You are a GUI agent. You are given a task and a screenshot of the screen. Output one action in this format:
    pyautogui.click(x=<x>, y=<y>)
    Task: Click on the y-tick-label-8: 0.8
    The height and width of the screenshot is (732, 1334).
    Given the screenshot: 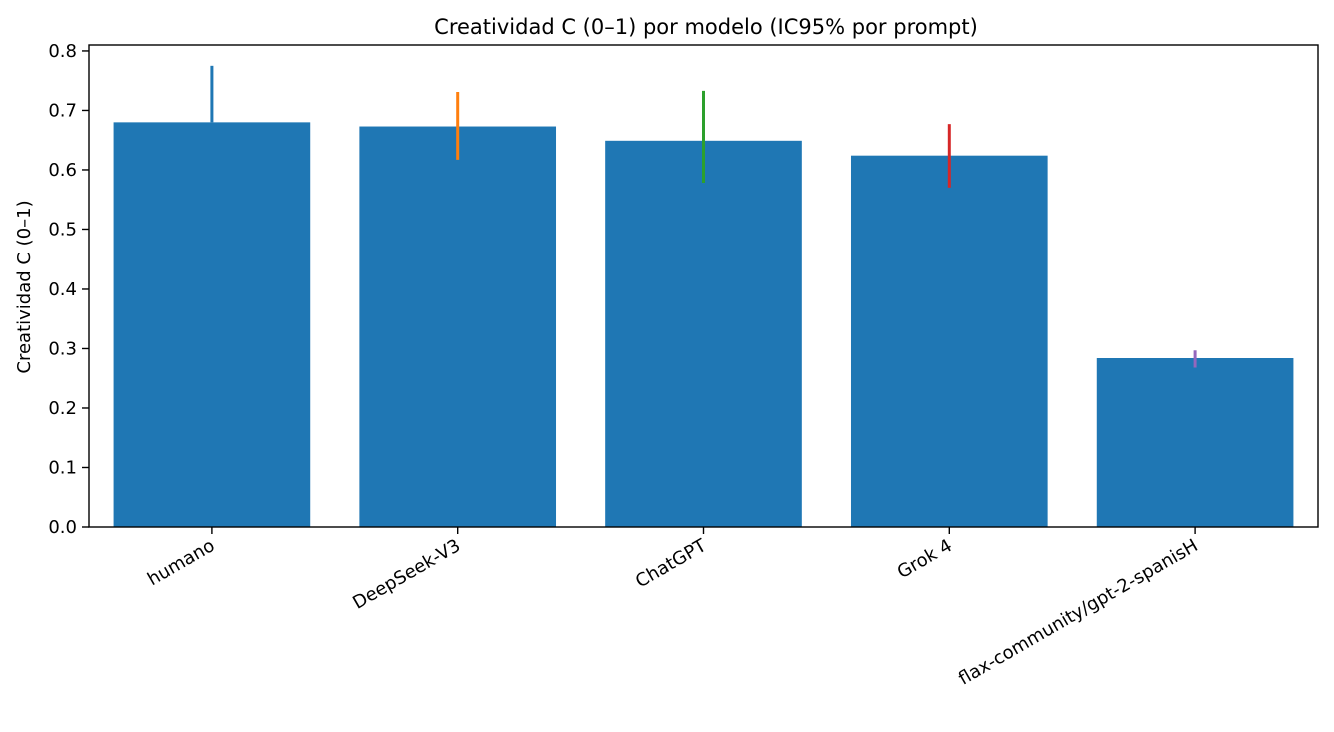 What is the action you would take?
    pyautogui.click(x=62, y=51)
    